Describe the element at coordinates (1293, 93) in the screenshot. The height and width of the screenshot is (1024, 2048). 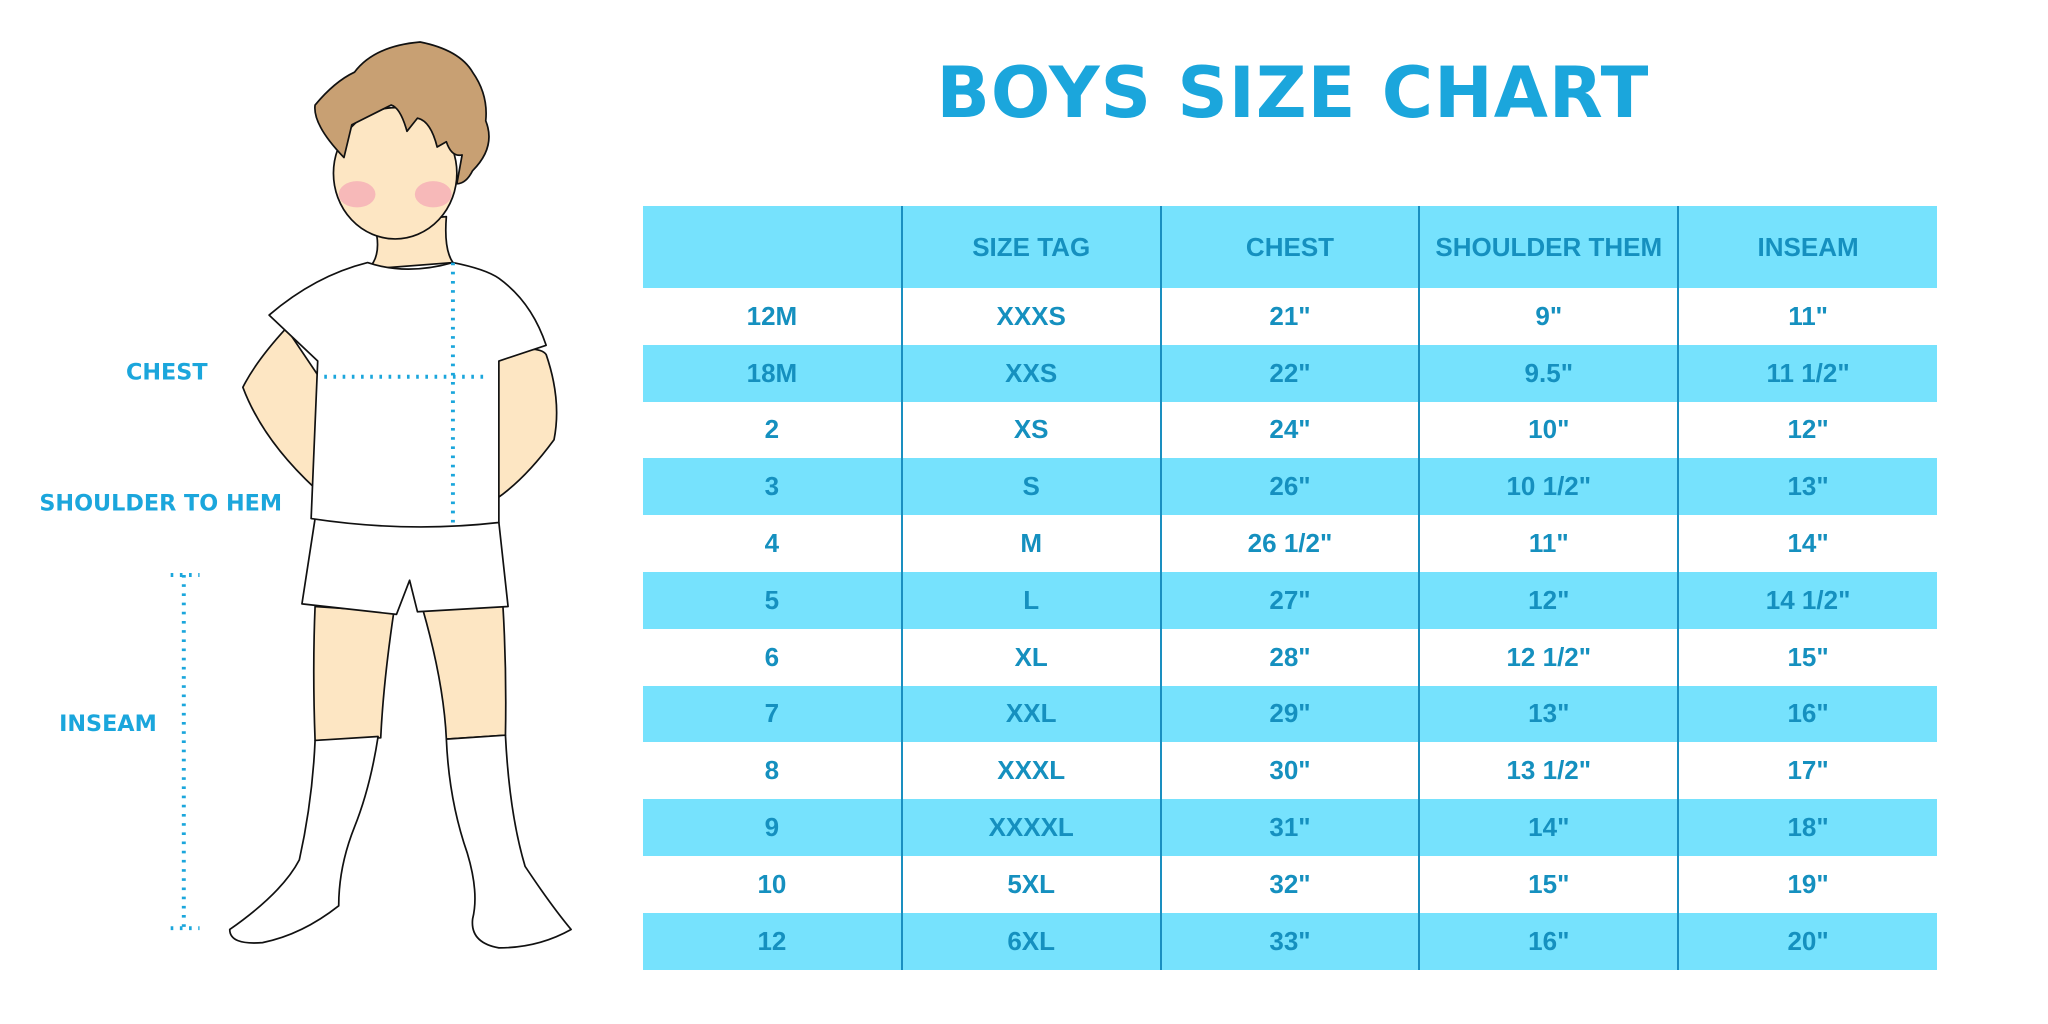
I see `page-title: BOYS SIZE CHART` at that location.